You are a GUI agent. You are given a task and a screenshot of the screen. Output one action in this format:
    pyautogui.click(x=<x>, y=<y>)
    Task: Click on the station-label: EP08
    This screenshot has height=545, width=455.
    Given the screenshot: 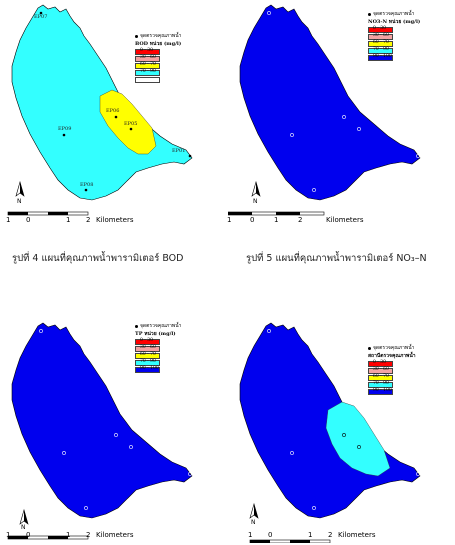 What is the action you would take?
    pyautogui.click(x=87, y=185)
    